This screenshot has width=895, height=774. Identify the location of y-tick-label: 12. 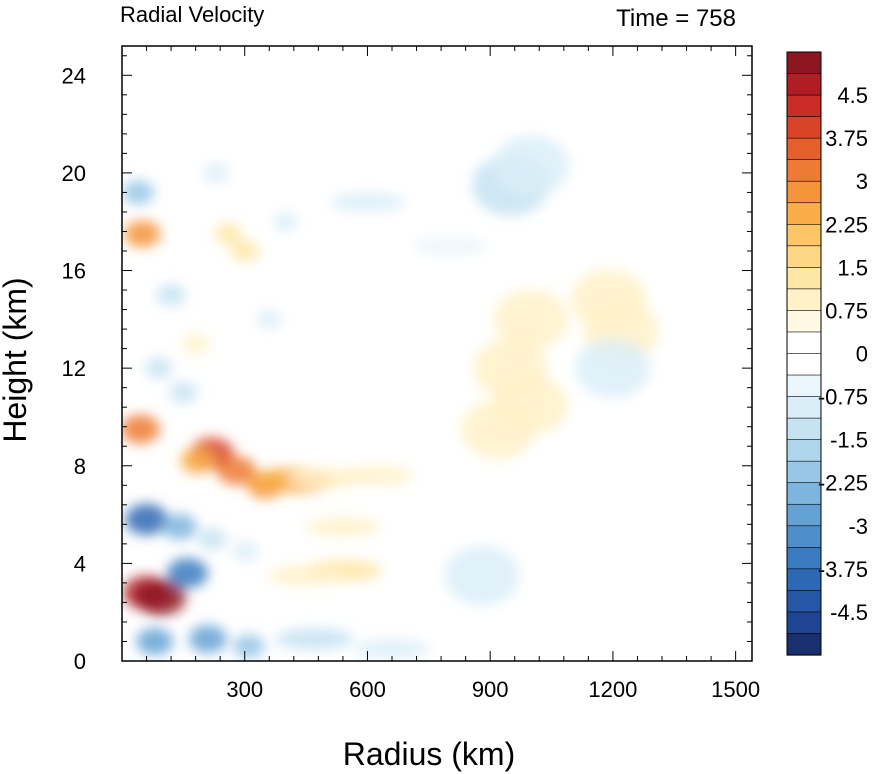
(74, 368).